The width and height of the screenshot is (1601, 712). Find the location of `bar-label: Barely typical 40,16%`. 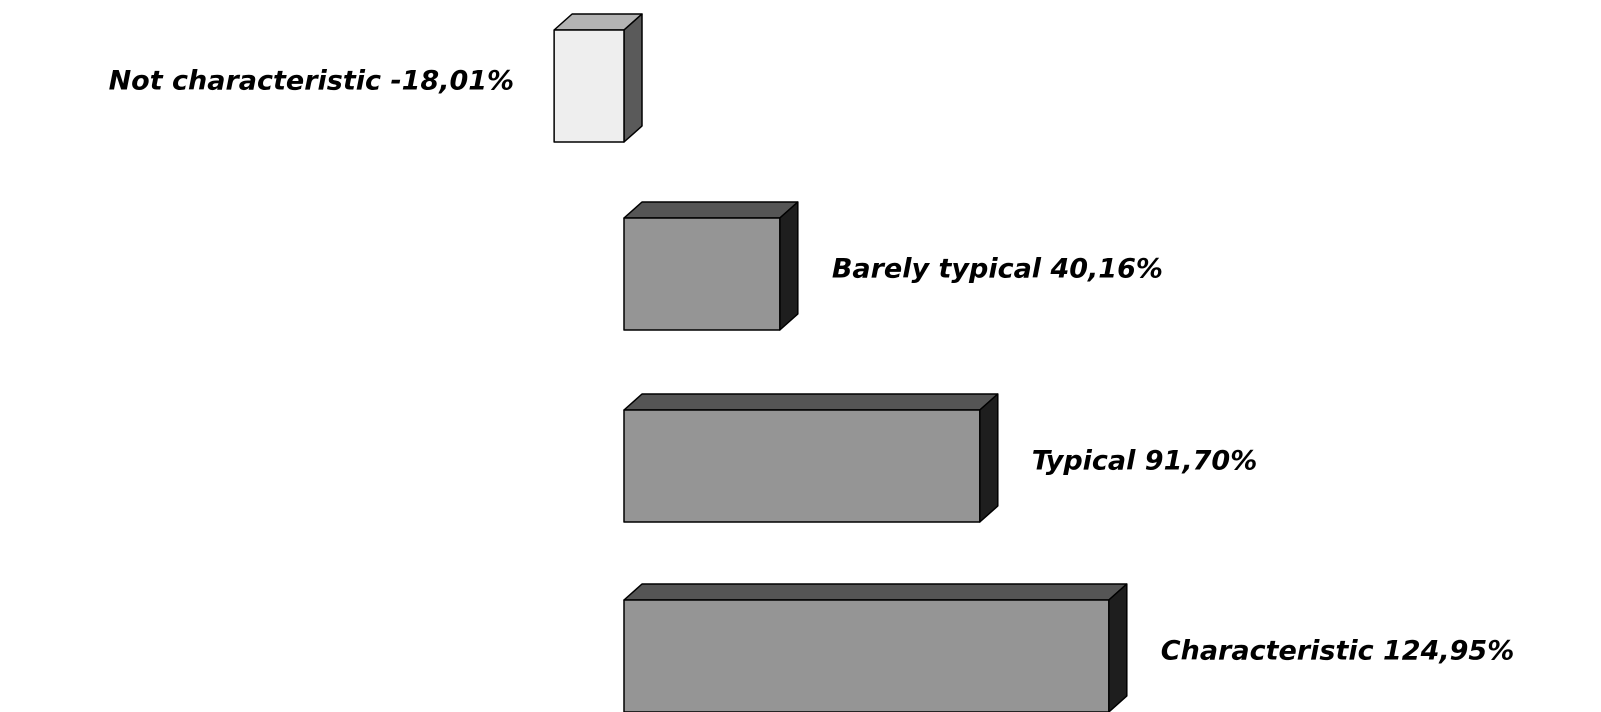

bar-label: Barely typical 40,16% is located at coordinates (997, 269).